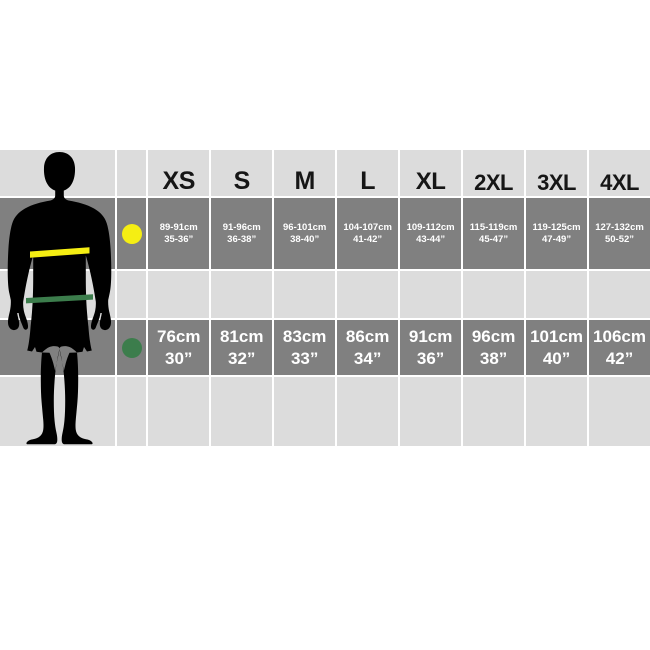 This screenshot has width=650, height=650. Describe the element at coordinates (242, 239) in the screenshot. I see `chest-in-s: 36-38”` at that location.